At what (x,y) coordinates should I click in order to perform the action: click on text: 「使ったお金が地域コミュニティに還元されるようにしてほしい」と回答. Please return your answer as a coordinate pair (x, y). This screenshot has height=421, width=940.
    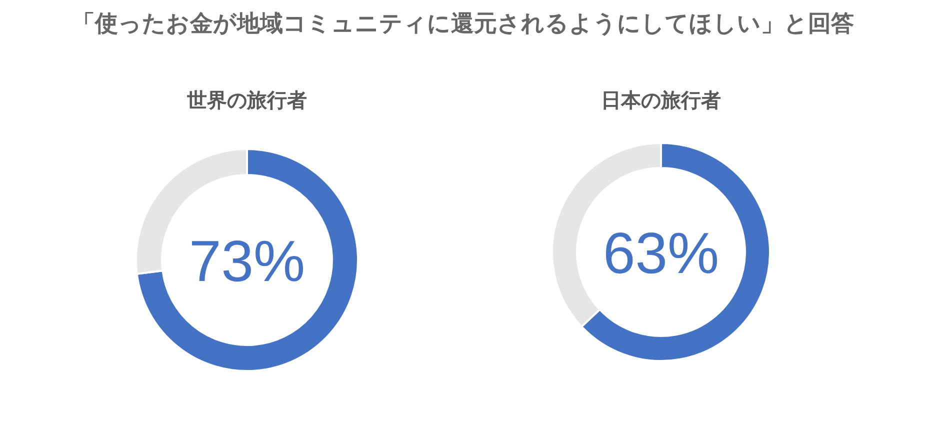
    Looking at the image, I should click on (463, 23).